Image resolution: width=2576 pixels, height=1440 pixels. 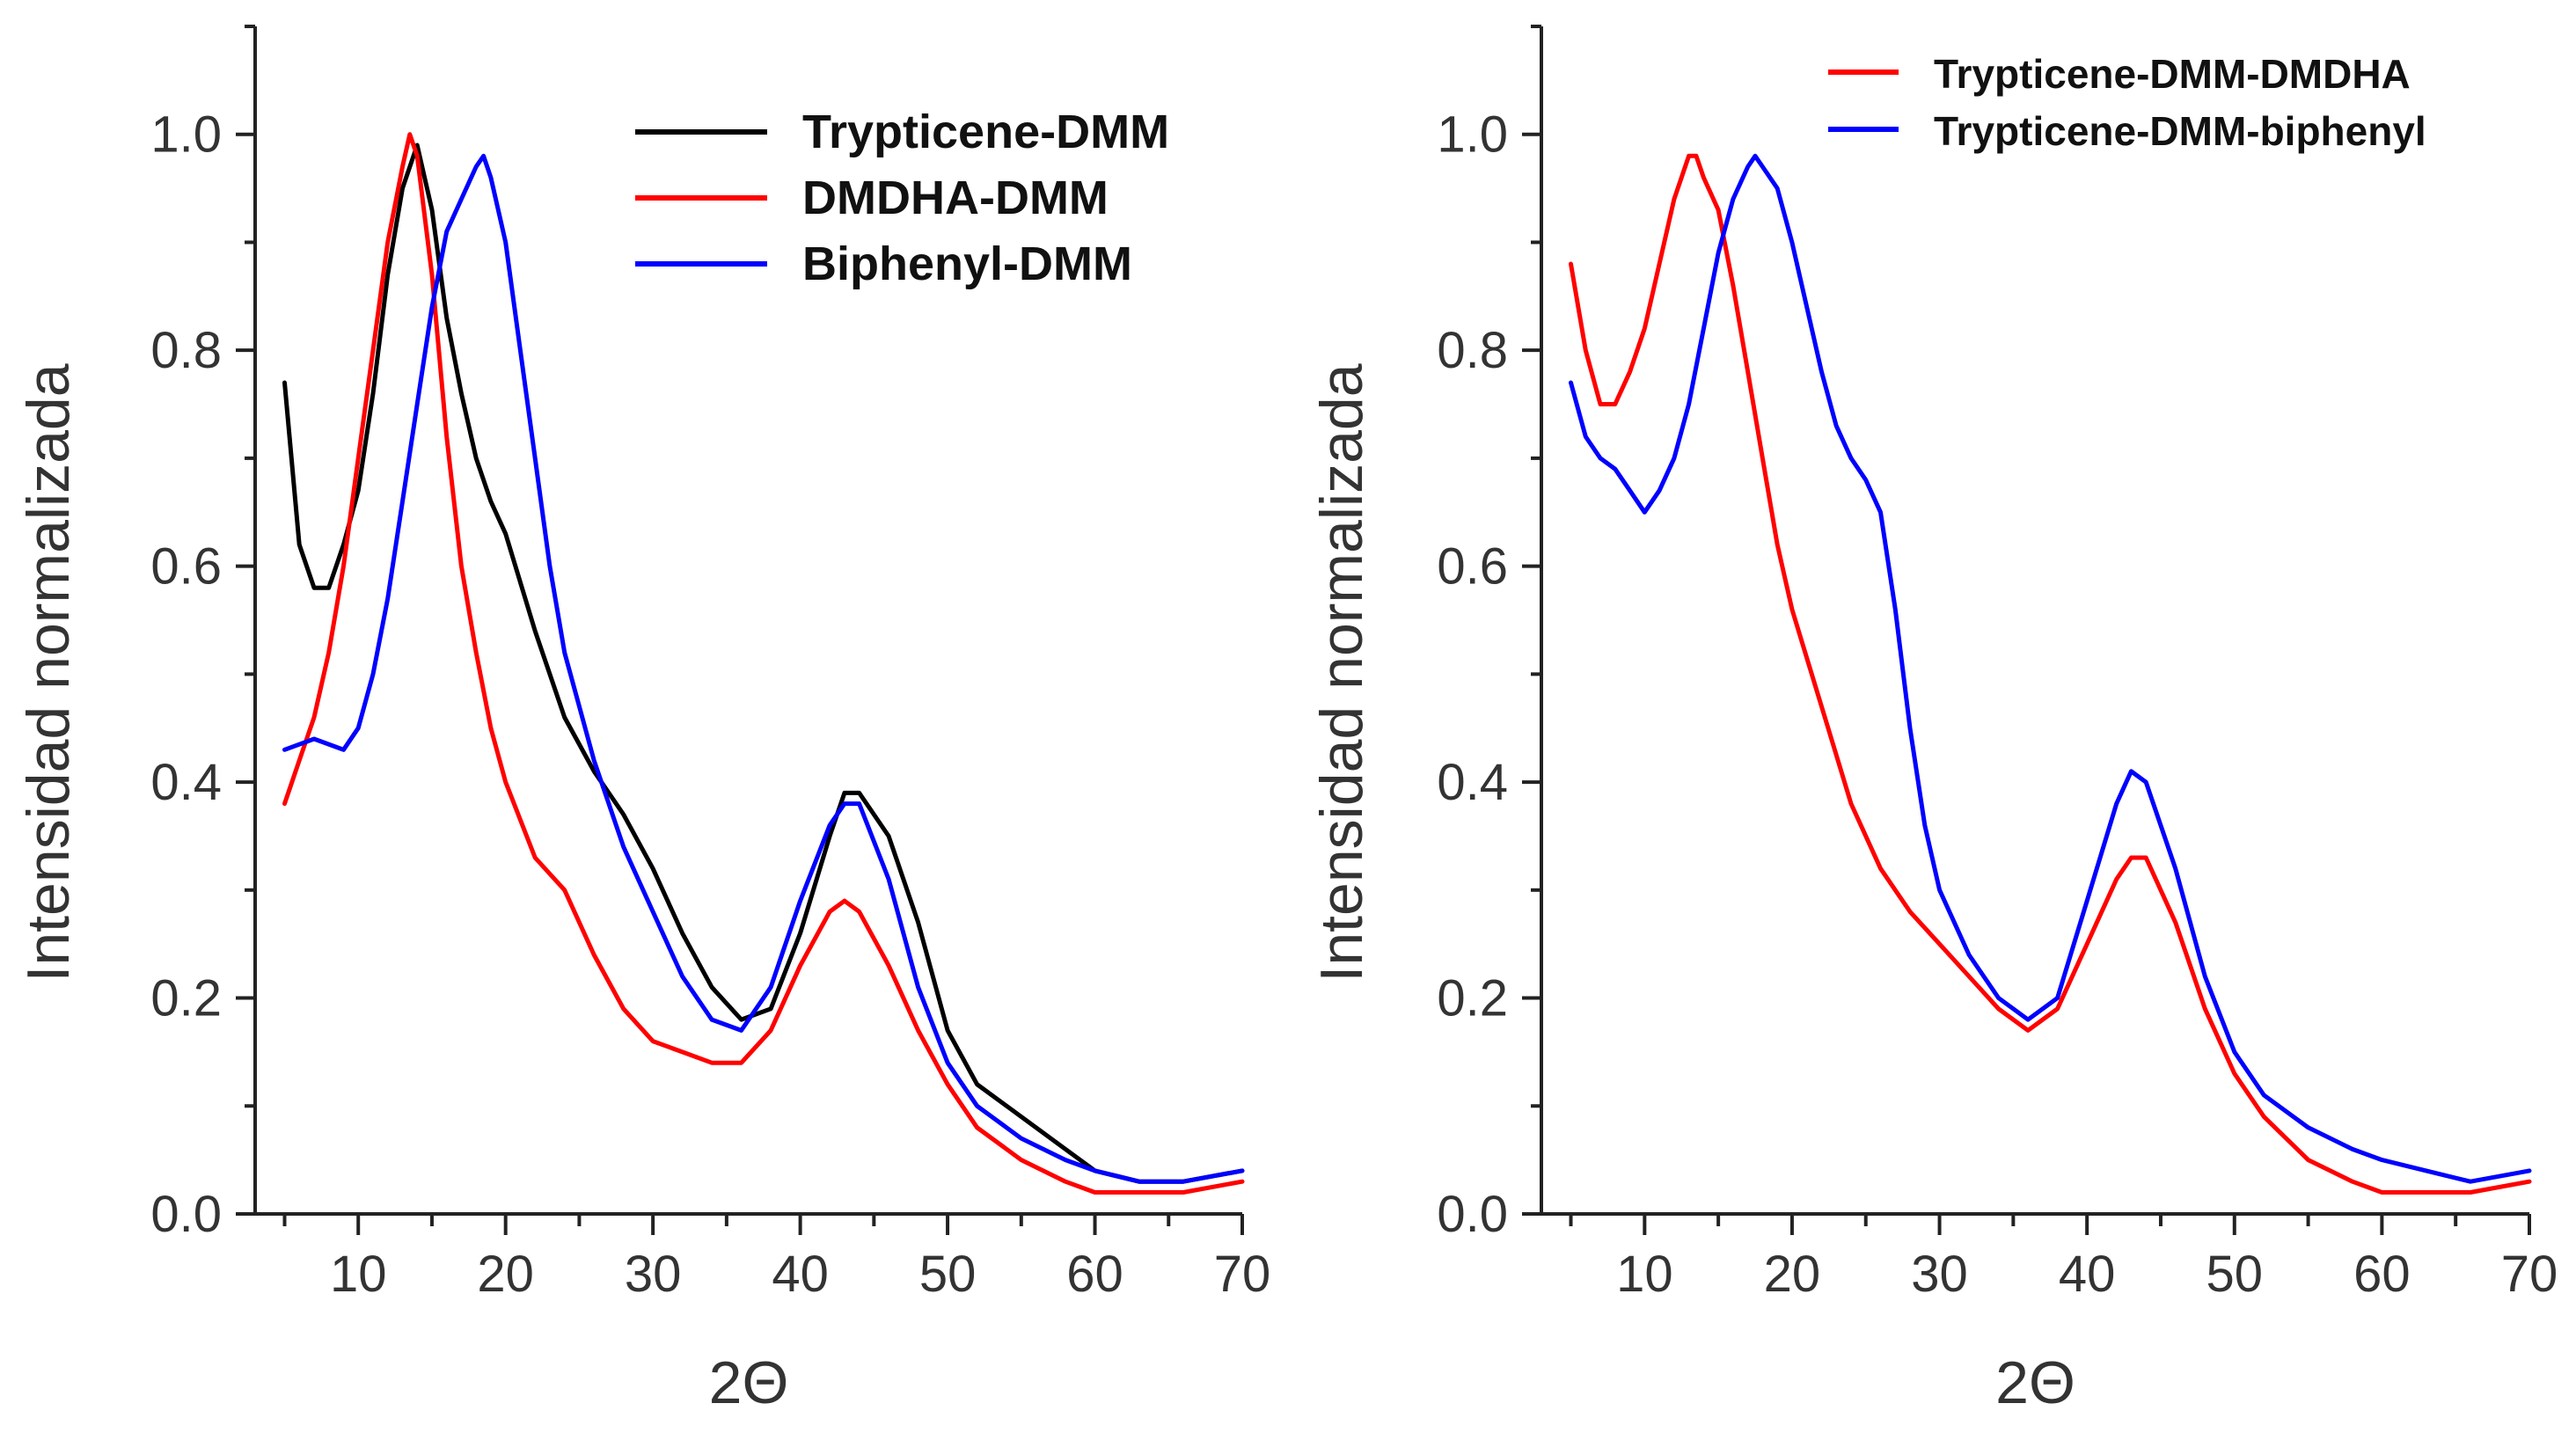 I want to click on legend-label: Trypticene-DMM, so click(x=985, y=132).